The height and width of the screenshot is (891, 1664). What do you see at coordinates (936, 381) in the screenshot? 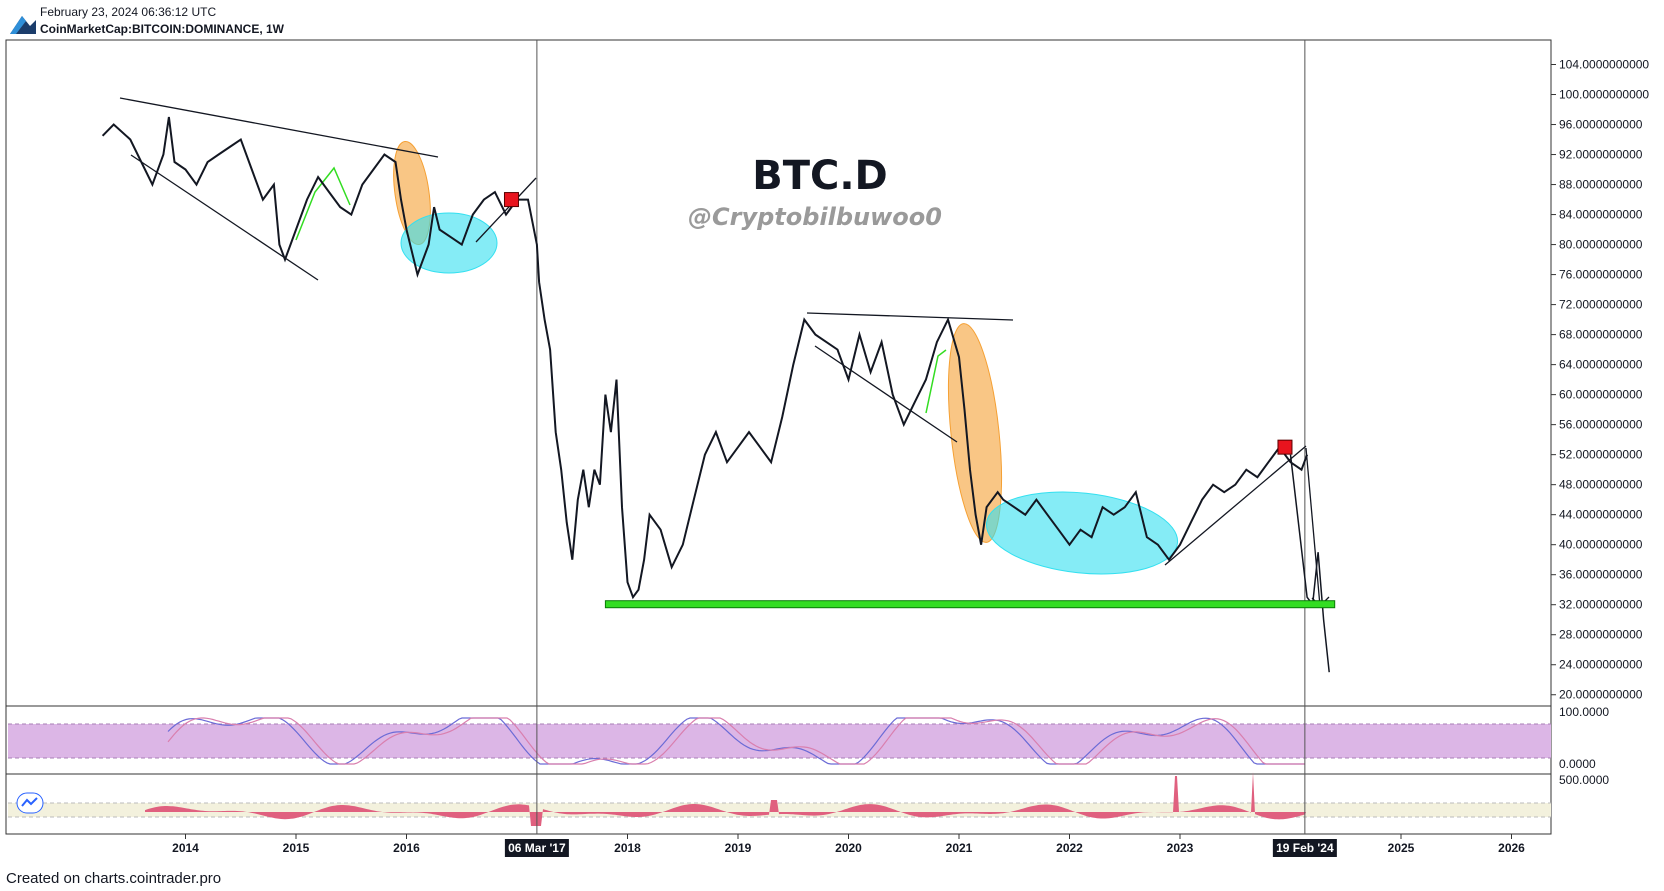
I see `green-segment-2020` at bounding box center [936, 381].